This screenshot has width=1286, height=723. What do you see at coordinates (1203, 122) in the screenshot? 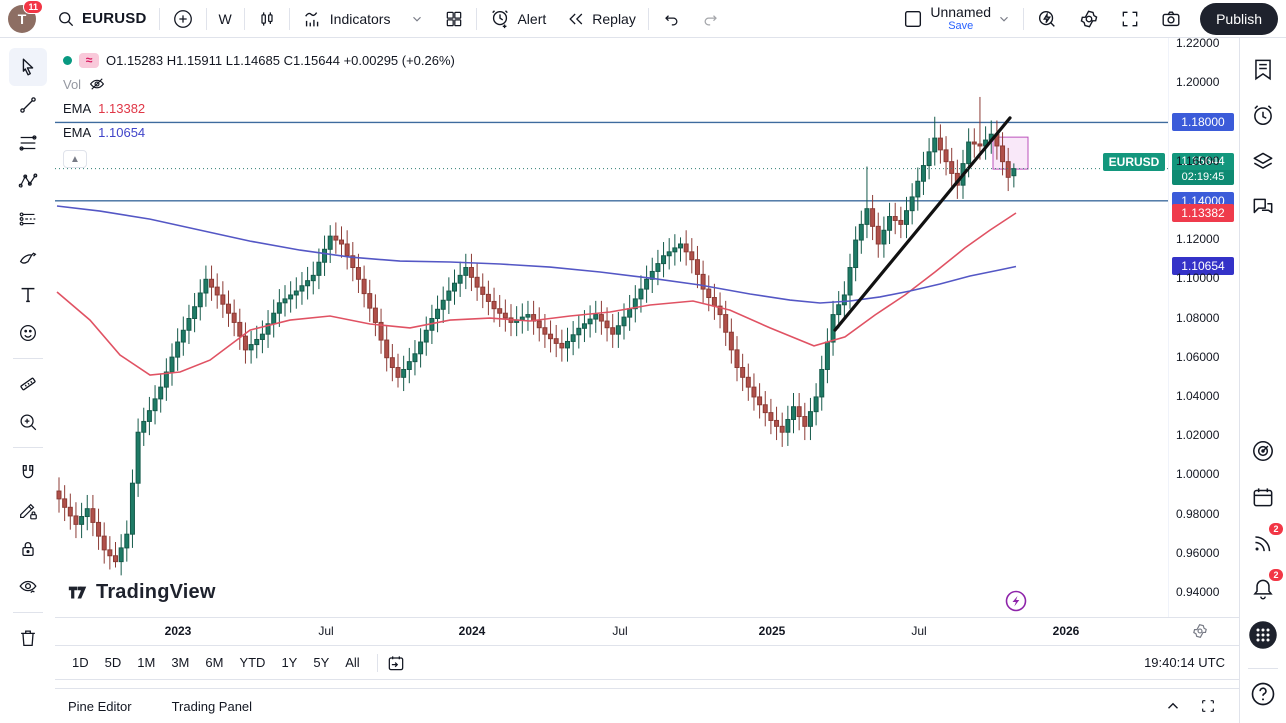
I see `level-label-1-18: 1.18000` at bounding box center [1203, 122].